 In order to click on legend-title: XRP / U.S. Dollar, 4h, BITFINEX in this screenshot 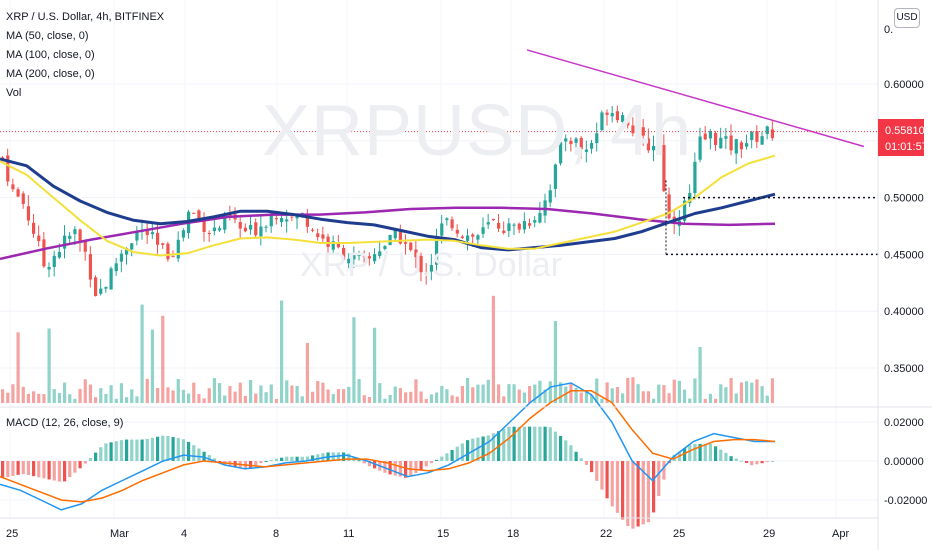, I will do `click(85, 17)`.